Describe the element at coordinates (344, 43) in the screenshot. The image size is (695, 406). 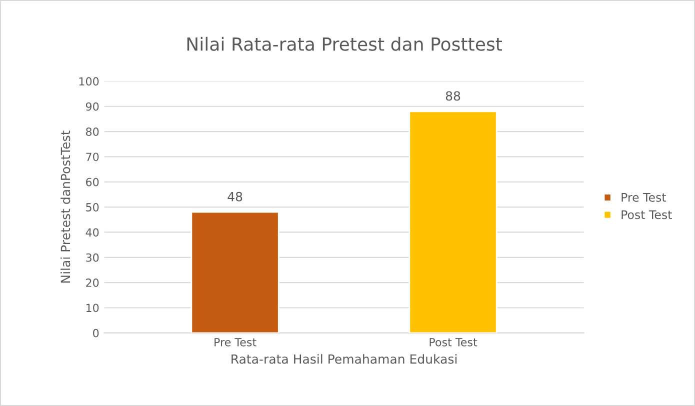
I see `chart-title: Nilai Rata-rata Pretest dan Posttest` at that location.